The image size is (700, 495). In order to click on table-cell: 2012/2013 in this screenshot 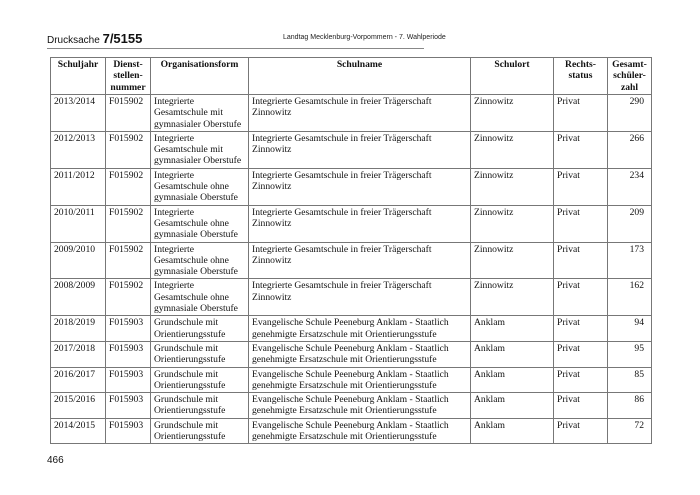, I will do `click(78, 149)`.